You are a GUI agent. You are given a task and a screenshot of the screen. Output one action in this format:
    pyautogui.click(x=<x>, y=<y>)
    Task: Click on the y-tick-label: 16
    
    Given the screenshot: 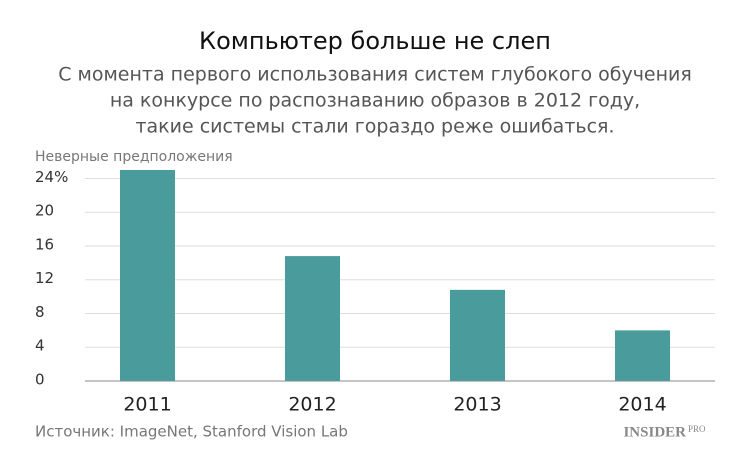 What is the action you would take?
    pyautogui.click(x=44, y=244)
    